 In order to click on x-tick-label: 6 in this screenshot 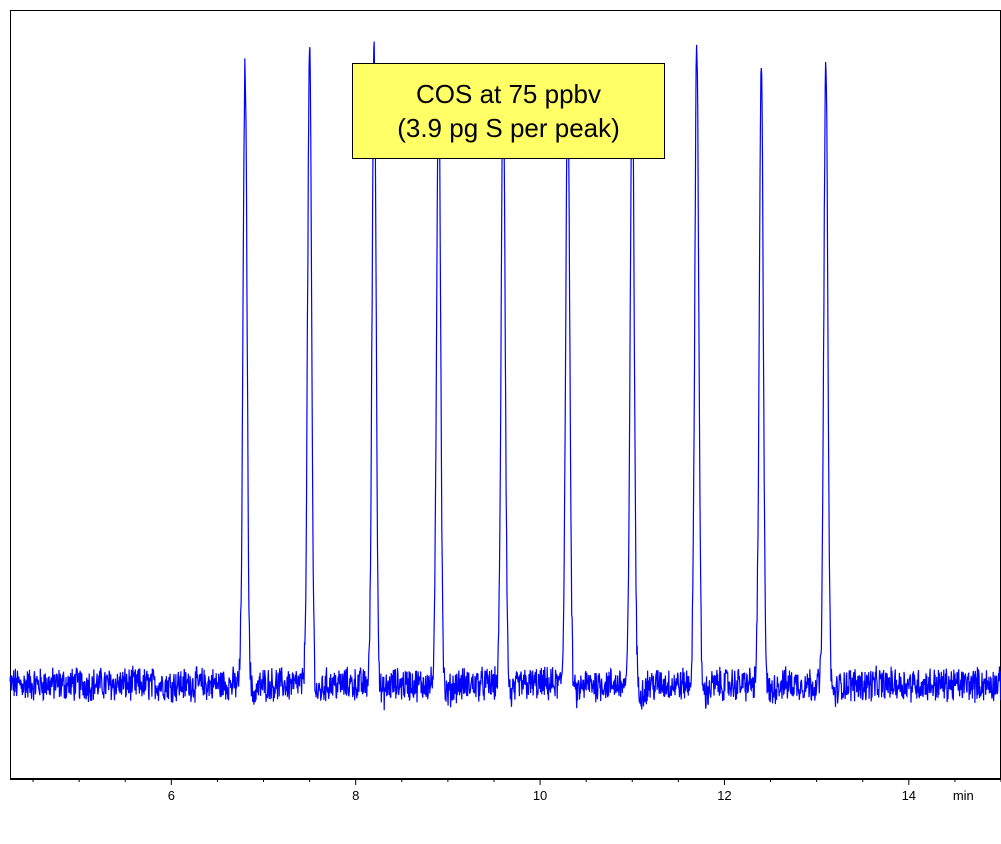, I will do `click(171, 795)`.